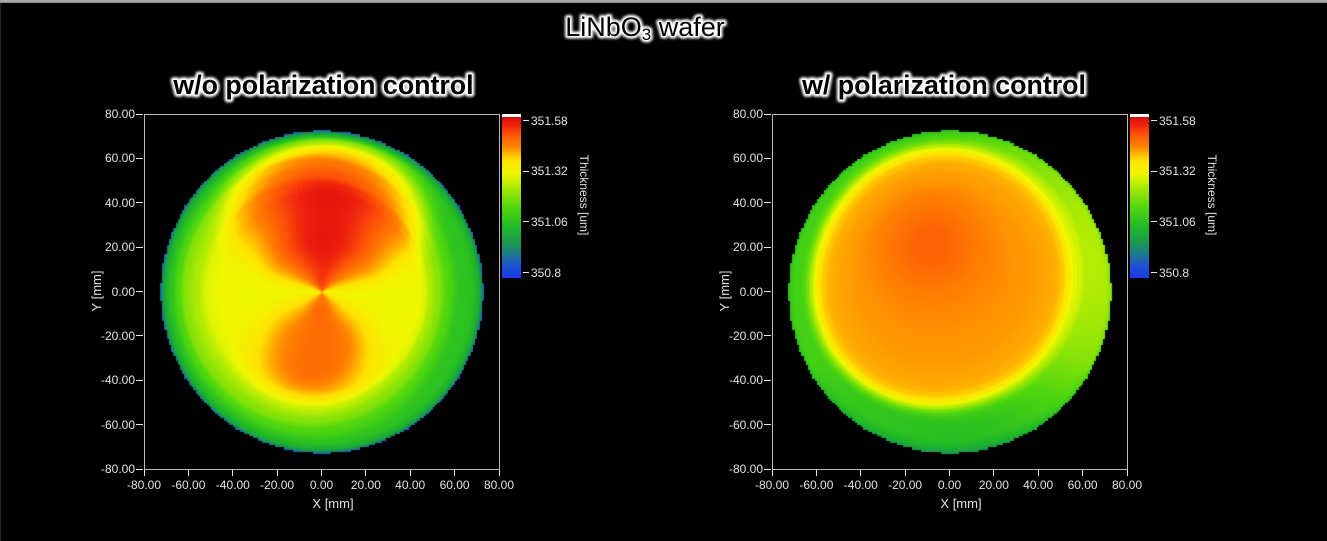  Describe the element at coordinates (943, 85) in the screenshot. I see `svg-text: w/ polarization control` at that location.